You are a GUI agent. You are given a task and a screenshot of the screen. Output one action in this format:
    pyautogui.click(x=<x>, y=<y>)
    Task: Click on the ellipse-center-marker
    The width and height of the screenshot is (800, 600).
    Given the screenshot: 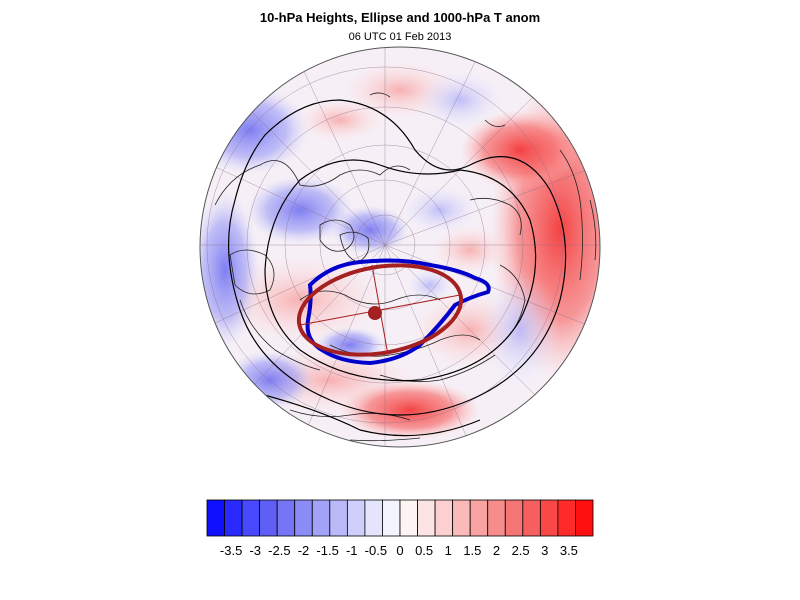 What is the action you would take?
    pyautogui.click(x=375, y=313)
    